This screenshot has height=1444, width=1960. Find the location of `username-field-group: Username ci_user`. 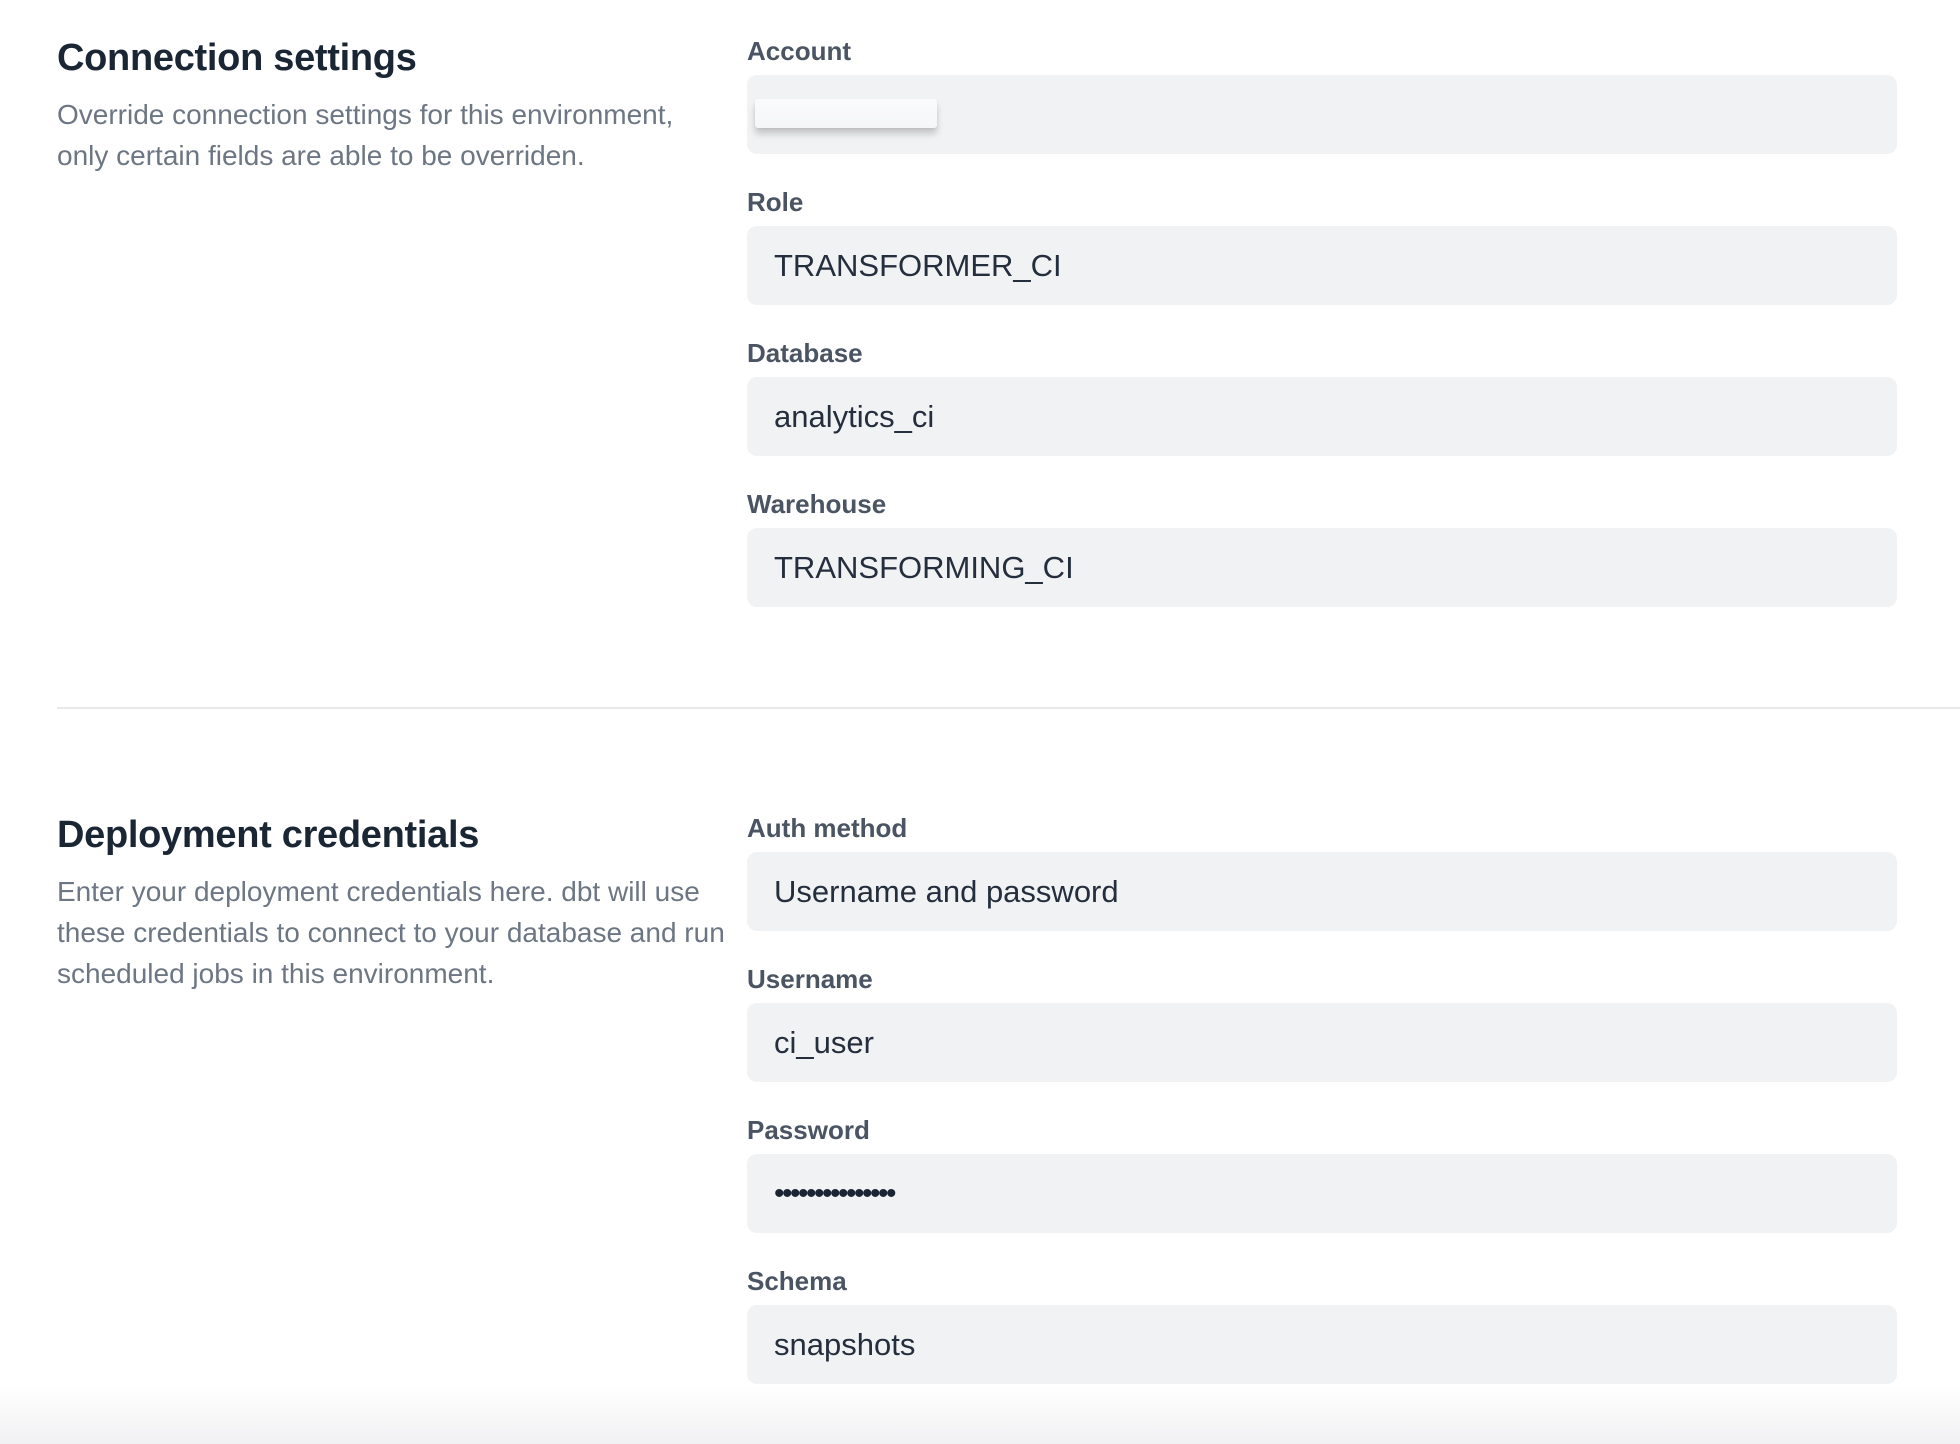

username-field-group: Username ci_user is located at coordinates (1322, 1023).